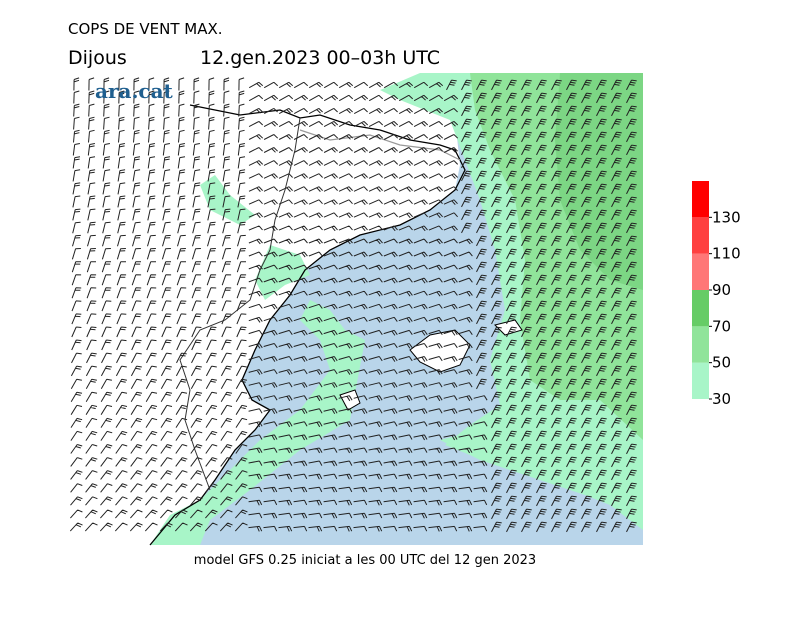 Image resolution: width=800 pixels, height=621 pixels. Describe the element at coordinates (350, 400) in the screenshot. I see `eivissa` at that location.